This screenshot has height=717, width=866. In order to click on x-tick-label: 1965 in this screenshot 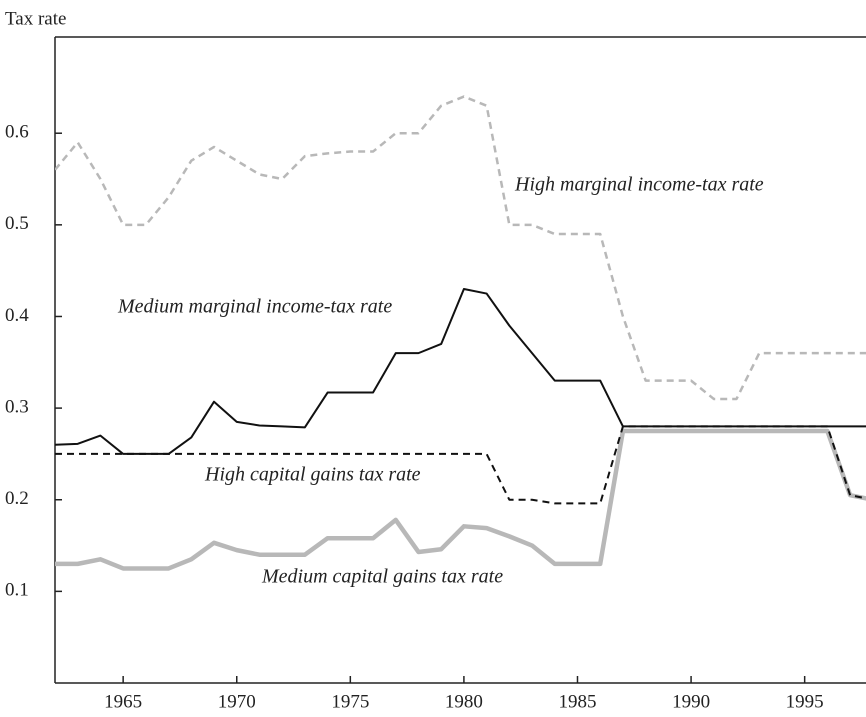, I will do `click(123, 701)`.